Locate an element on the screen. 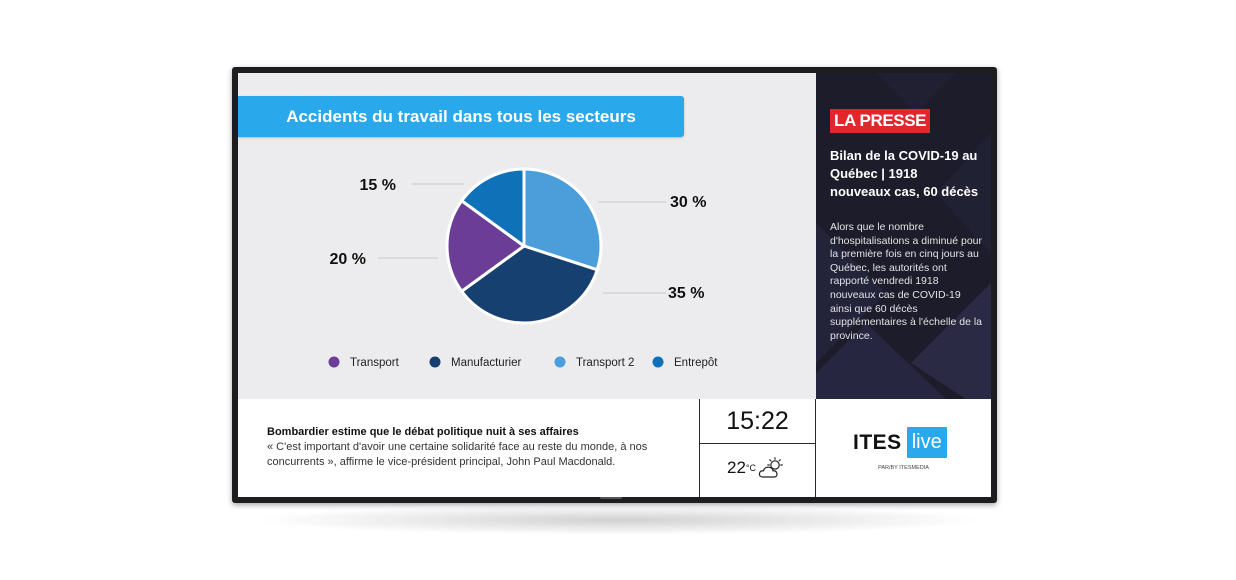  news-background is located at coordinates (903, 236).